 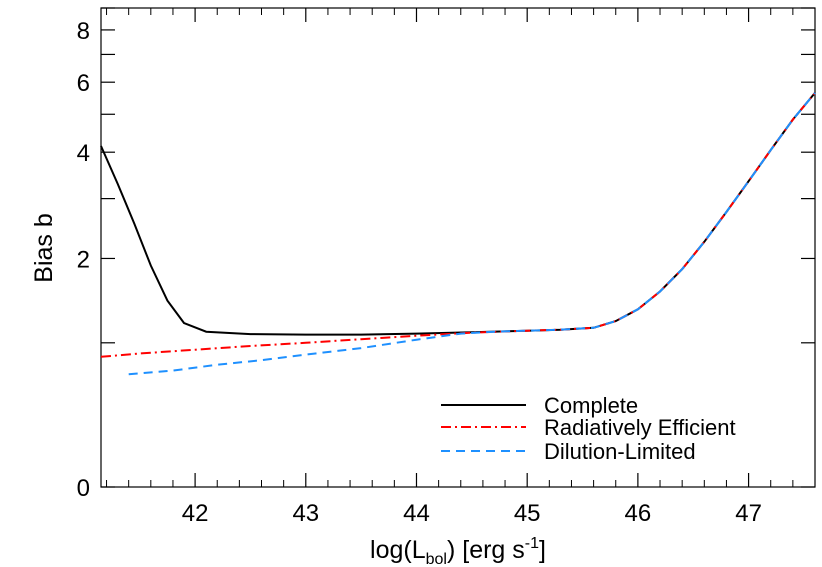 I want to click on y-tick-label: 8, so click(x=83, y=31).